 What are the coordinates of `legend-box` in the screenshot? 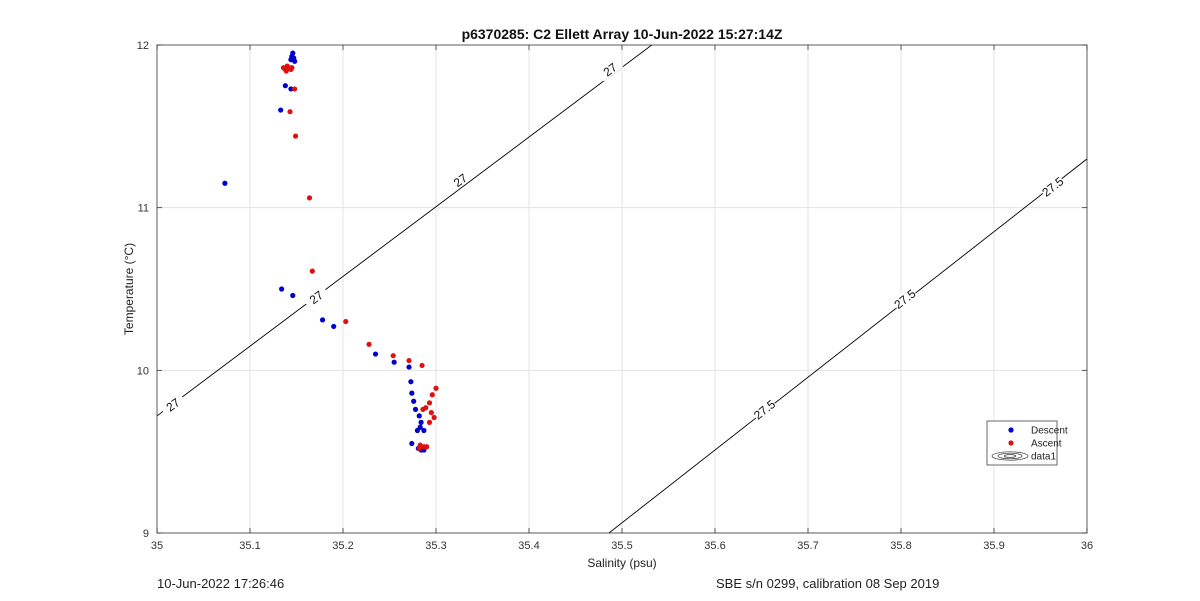 It's located at (1022, 443).